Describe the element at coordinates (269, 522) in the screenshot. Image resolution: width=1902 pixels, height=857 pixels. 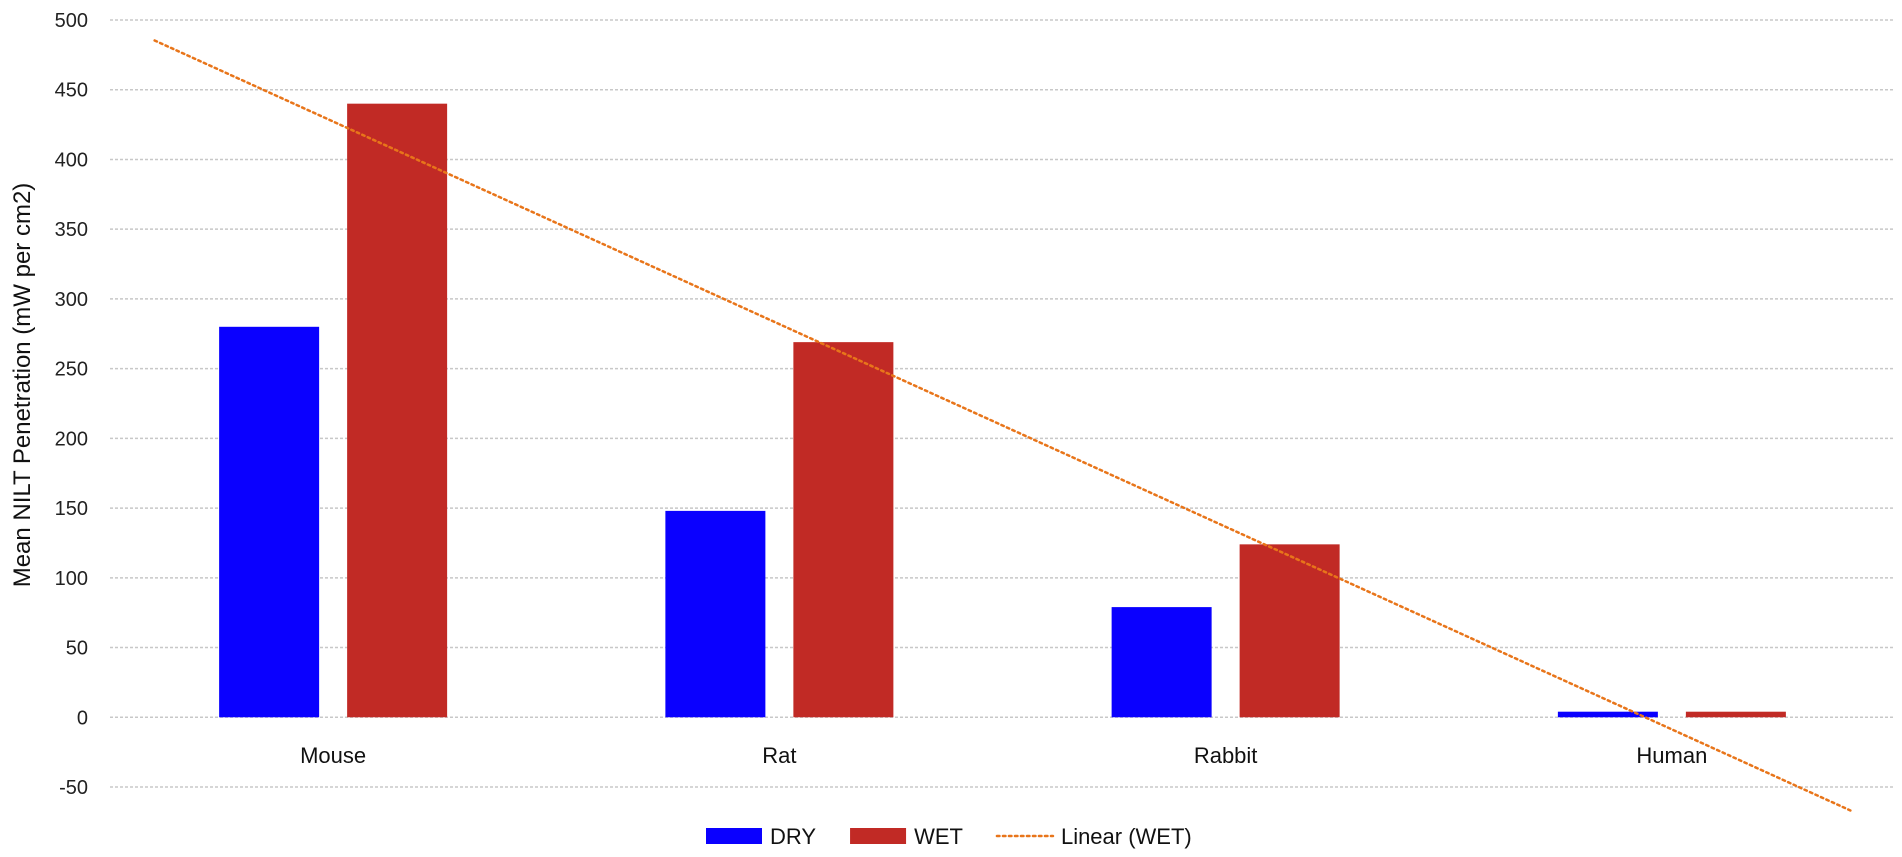
I see `bar-dry-mouse` at that location.